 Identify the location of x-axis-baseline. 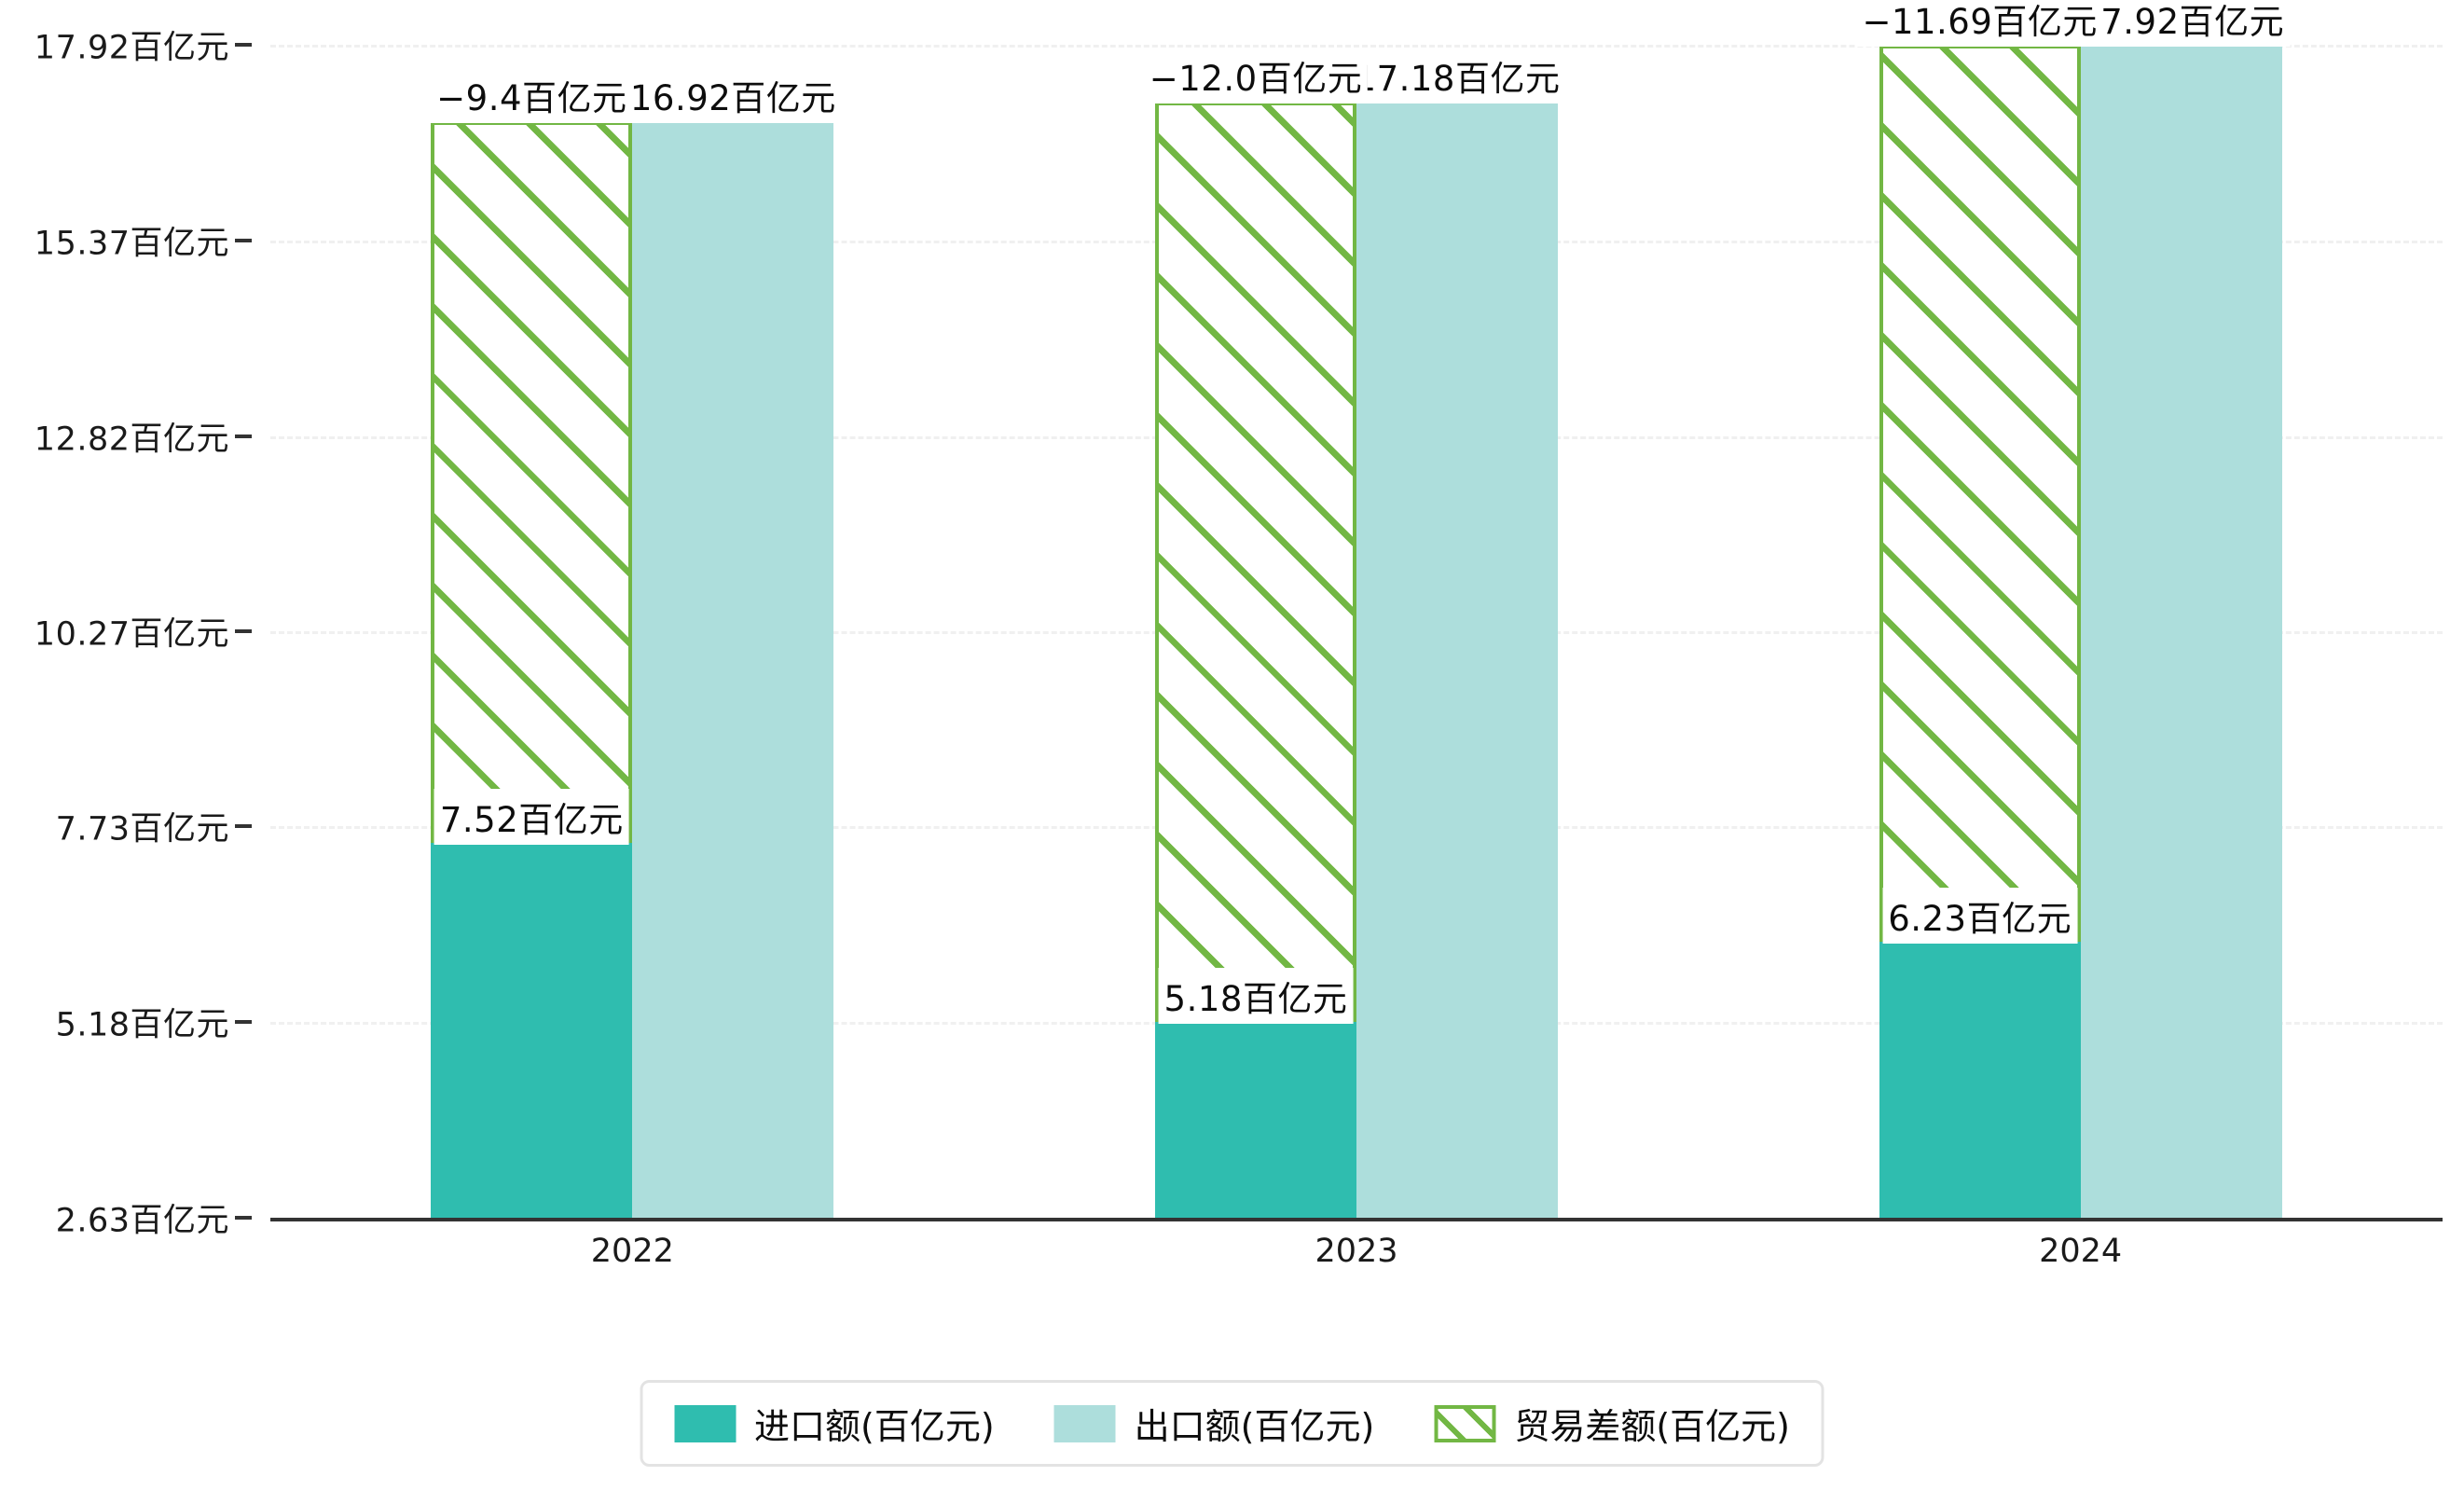
(1356, 1219).